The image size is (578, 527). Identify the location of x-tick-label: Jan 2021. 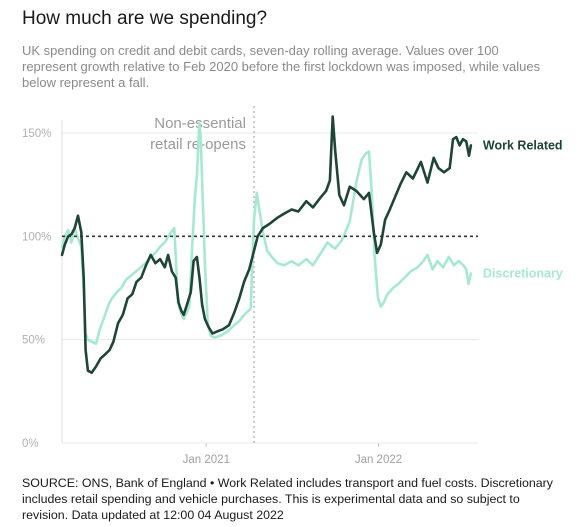
(206, 460).